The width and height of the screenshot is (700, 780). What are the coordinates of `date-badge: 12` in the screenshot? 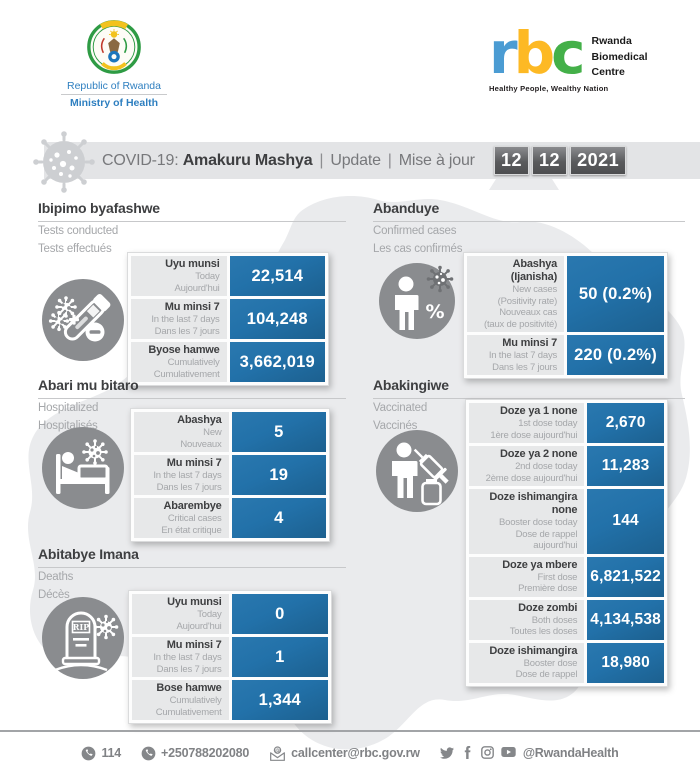 It's located at (550, 160).